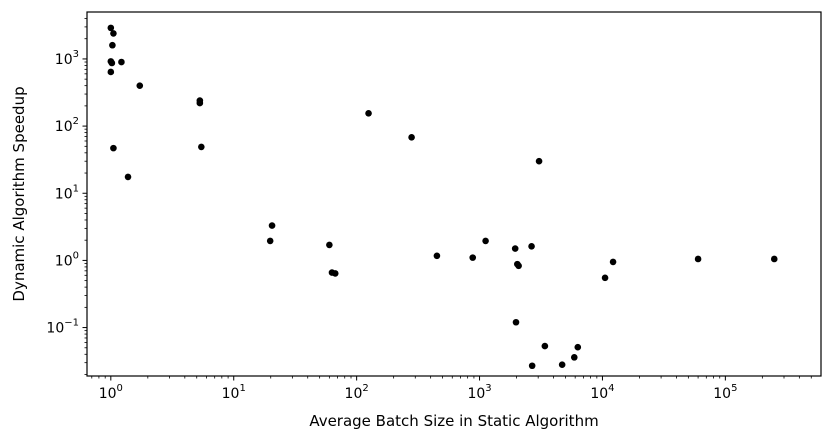 This screenshot has height=441, width=831. Describe the element at coordinates (111, 392) in the screenshot. I see `x-tick-label: 10⁰` at that location.